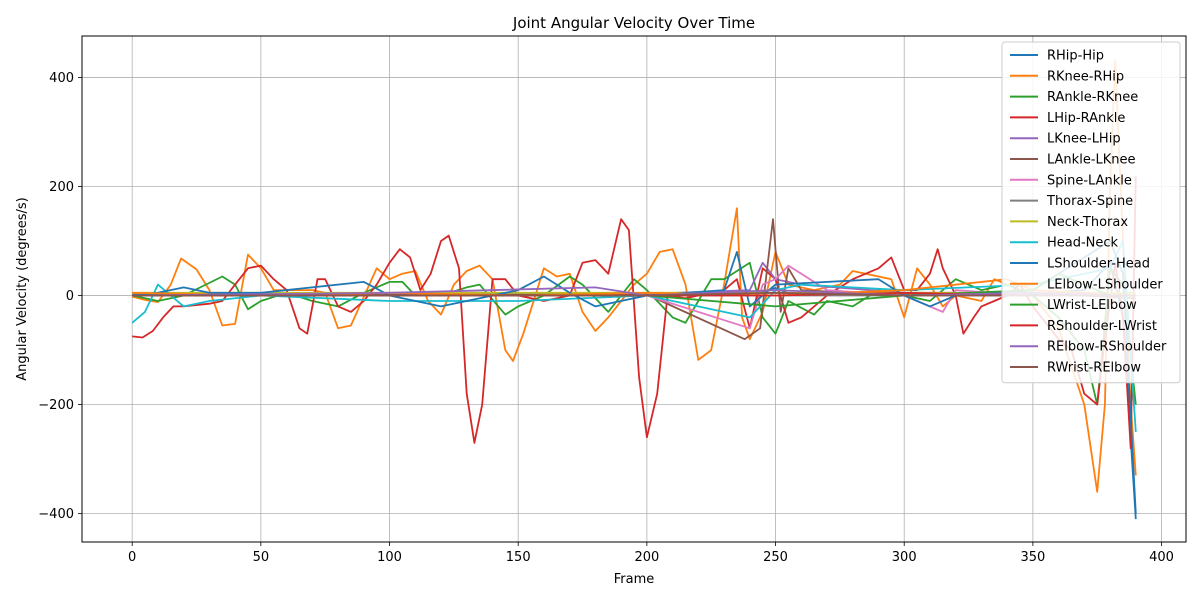 This screenshot has height=600, width=1200. What do you see at coordinates (70, 296) in the screenshot?
I see `y-tick-label: 0` at bounding box center [70, 296].